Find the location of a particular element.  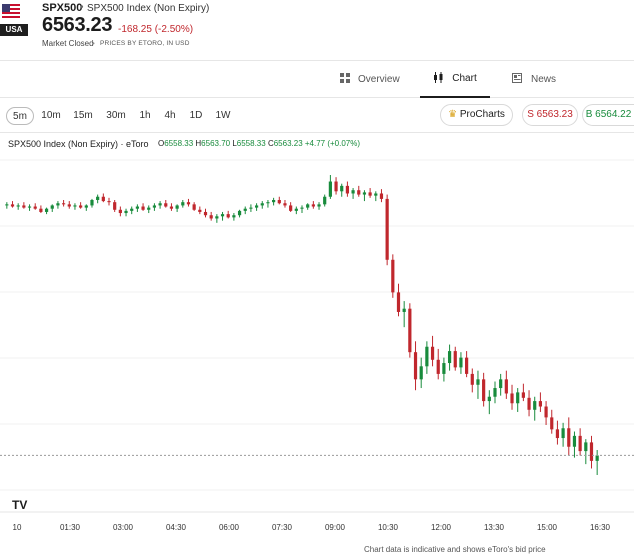

timeframe-10m: 10m is located at coordinates (51, 115).